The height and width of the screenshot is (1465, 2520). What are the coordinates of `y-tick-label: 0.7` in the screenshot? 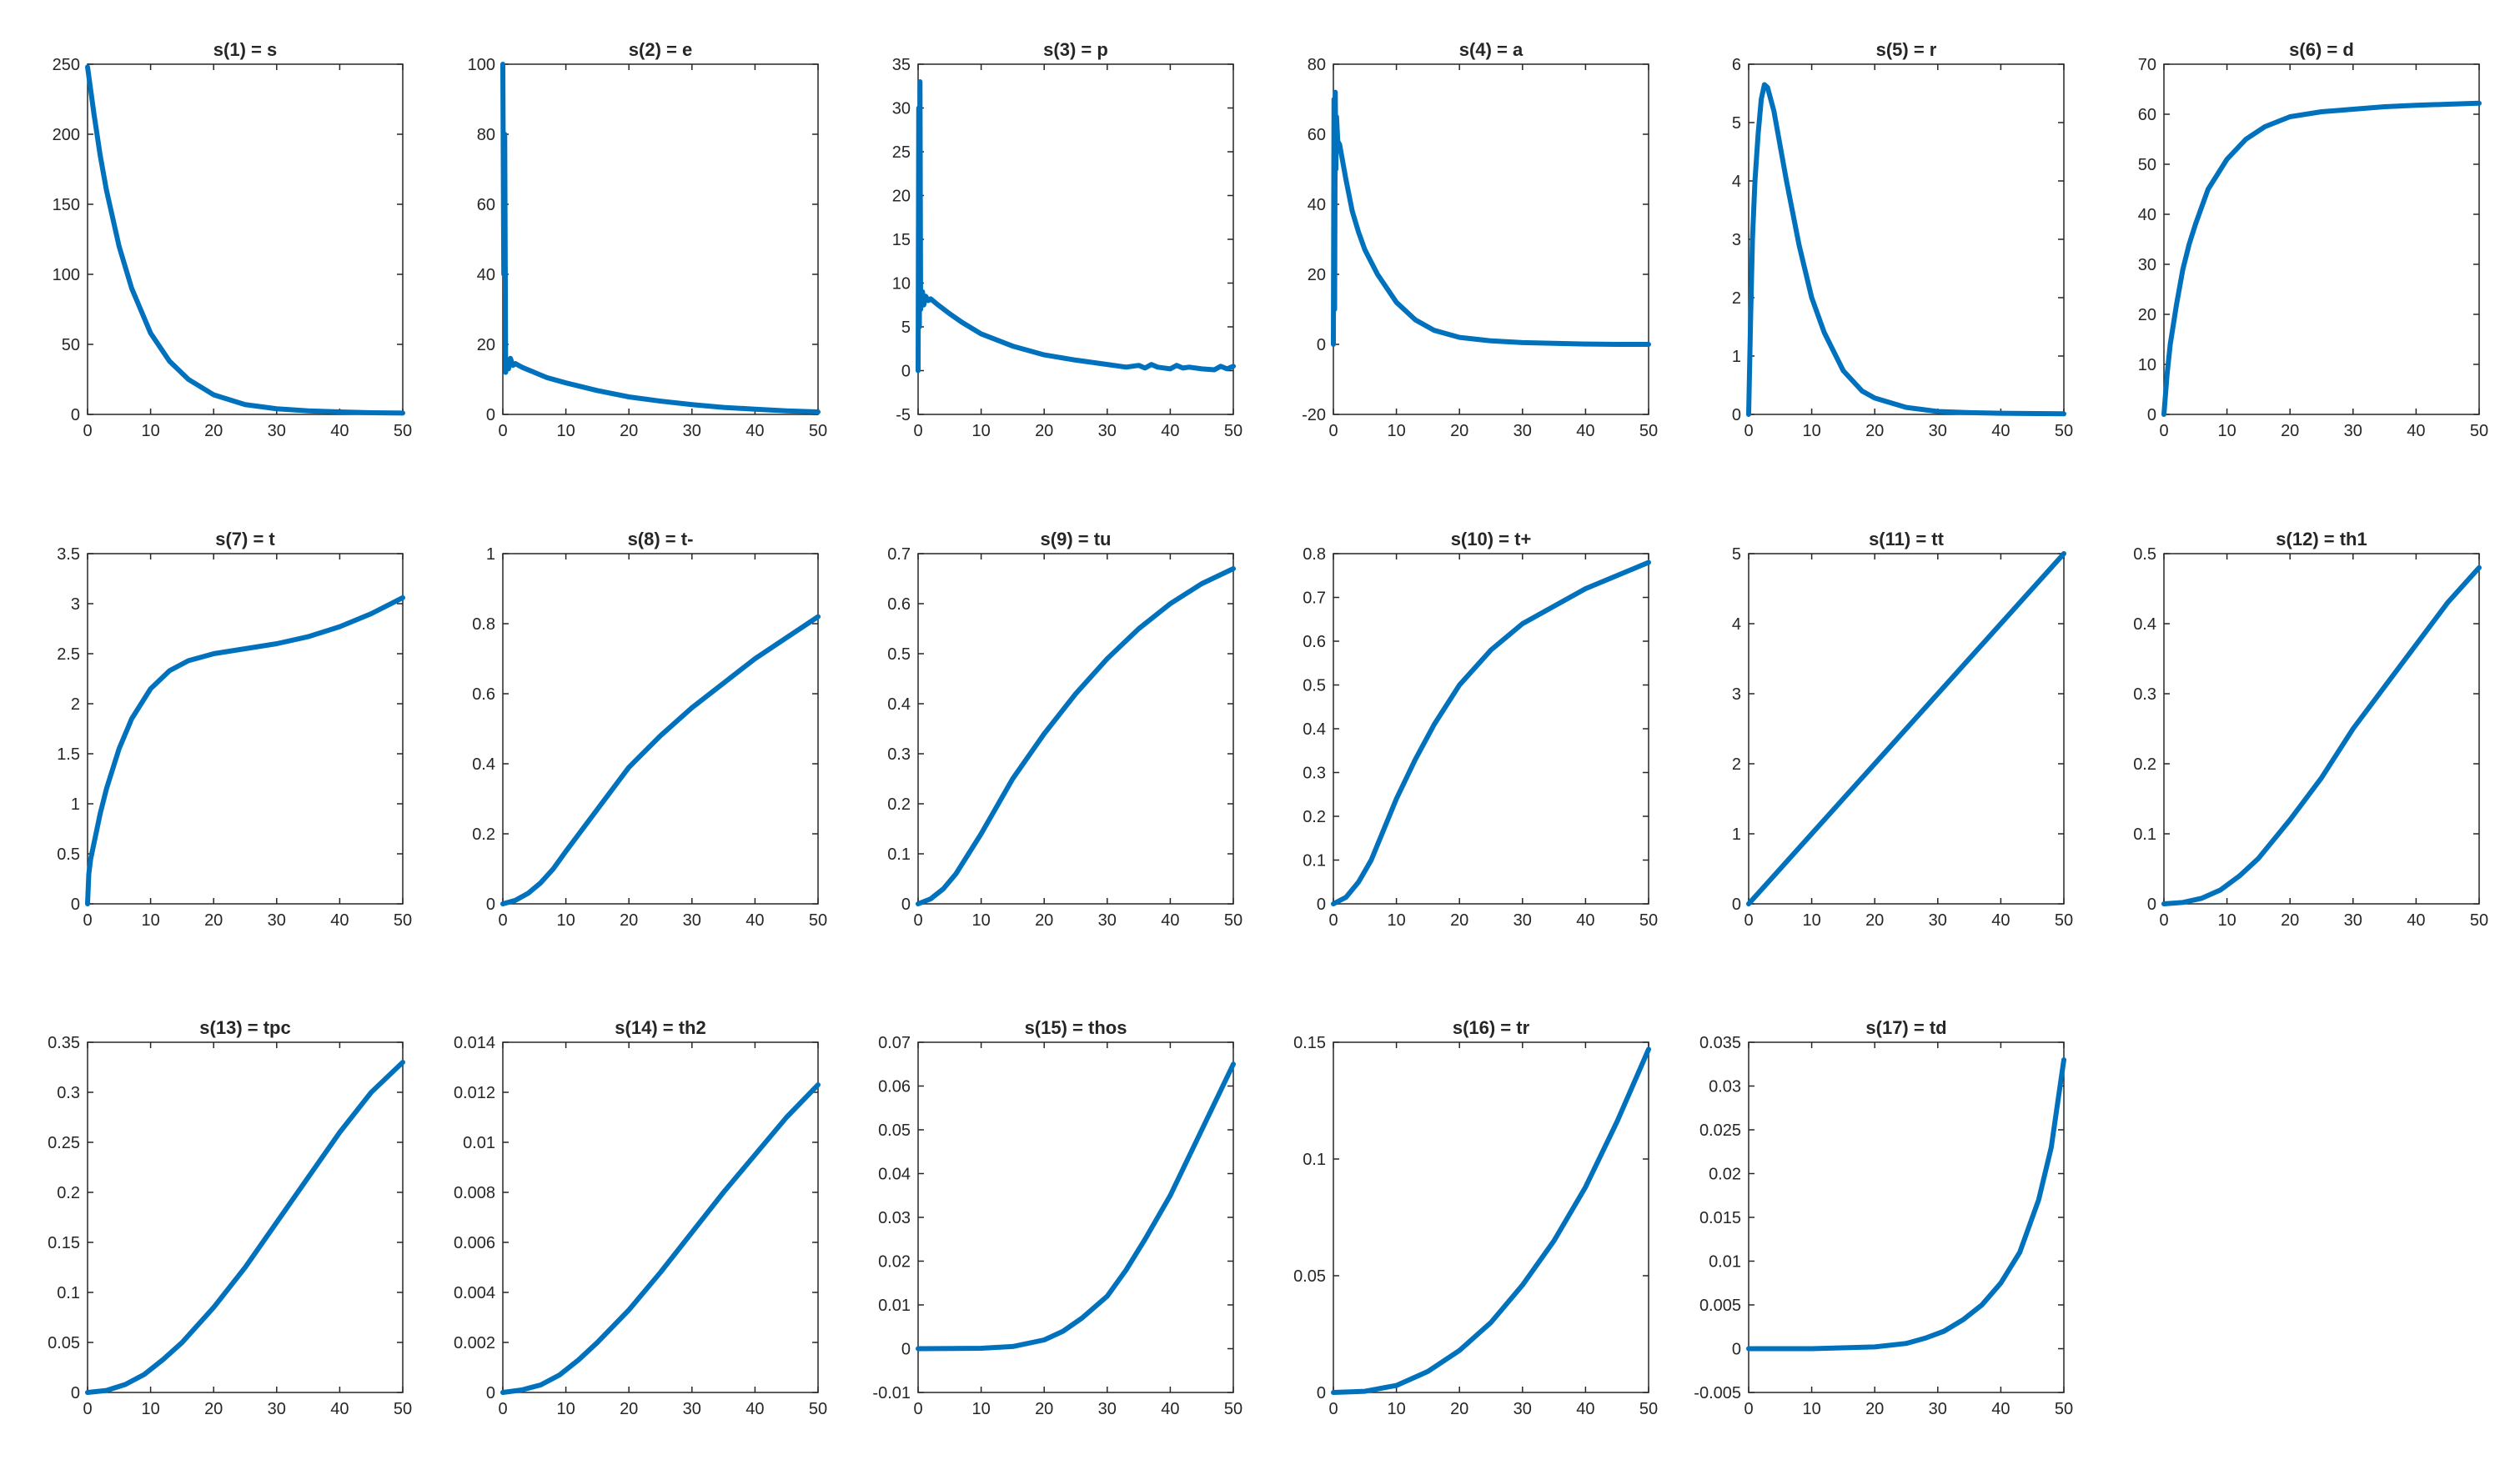 It's located at (899, 554).